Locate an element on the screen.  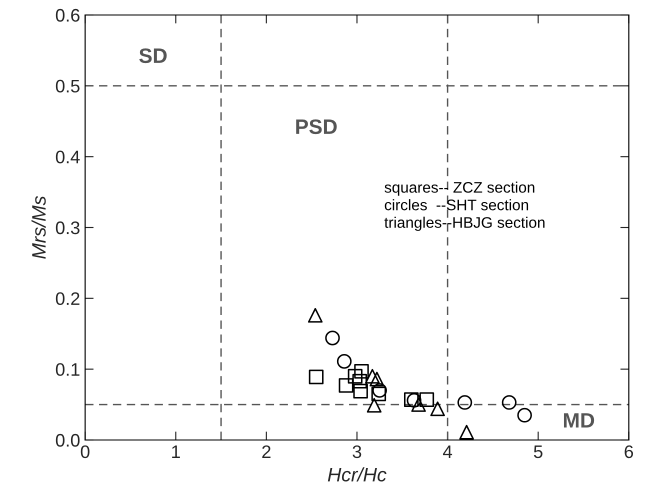
x-axis-title: Hcr/Hc is located at coordinates (357, 474).